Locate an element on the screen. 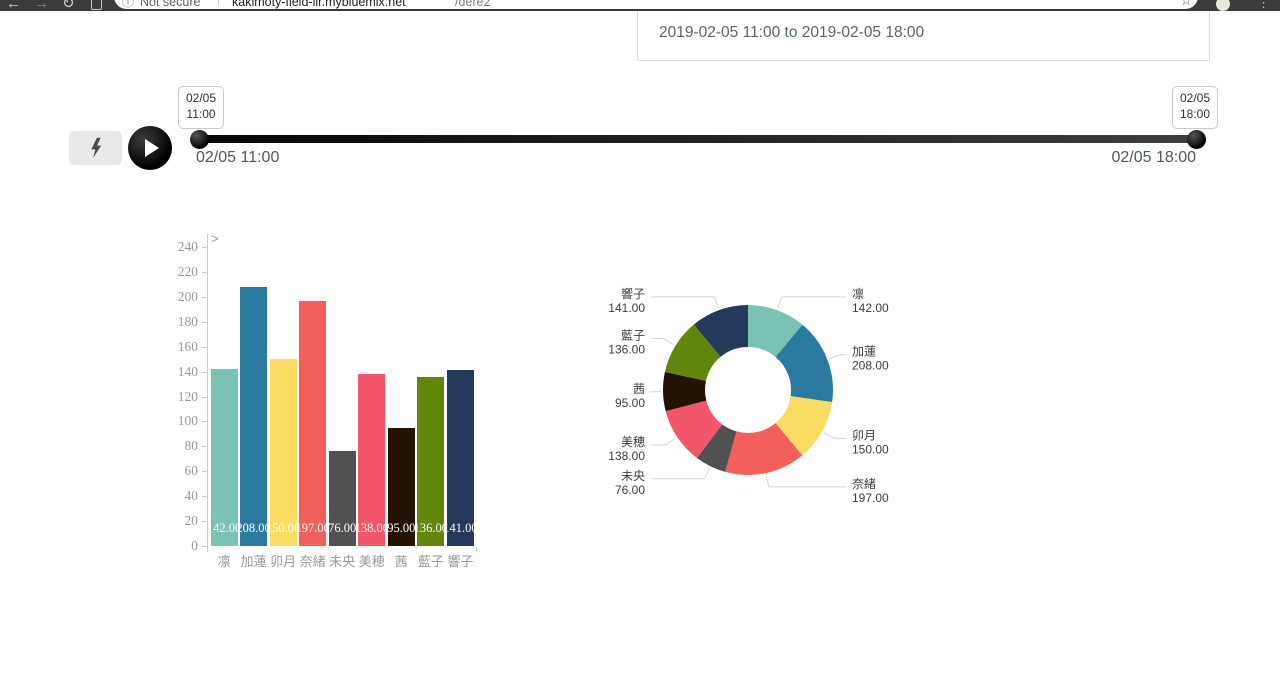  y-axis-tick-label: 40 is located at coordinates (191, 496).